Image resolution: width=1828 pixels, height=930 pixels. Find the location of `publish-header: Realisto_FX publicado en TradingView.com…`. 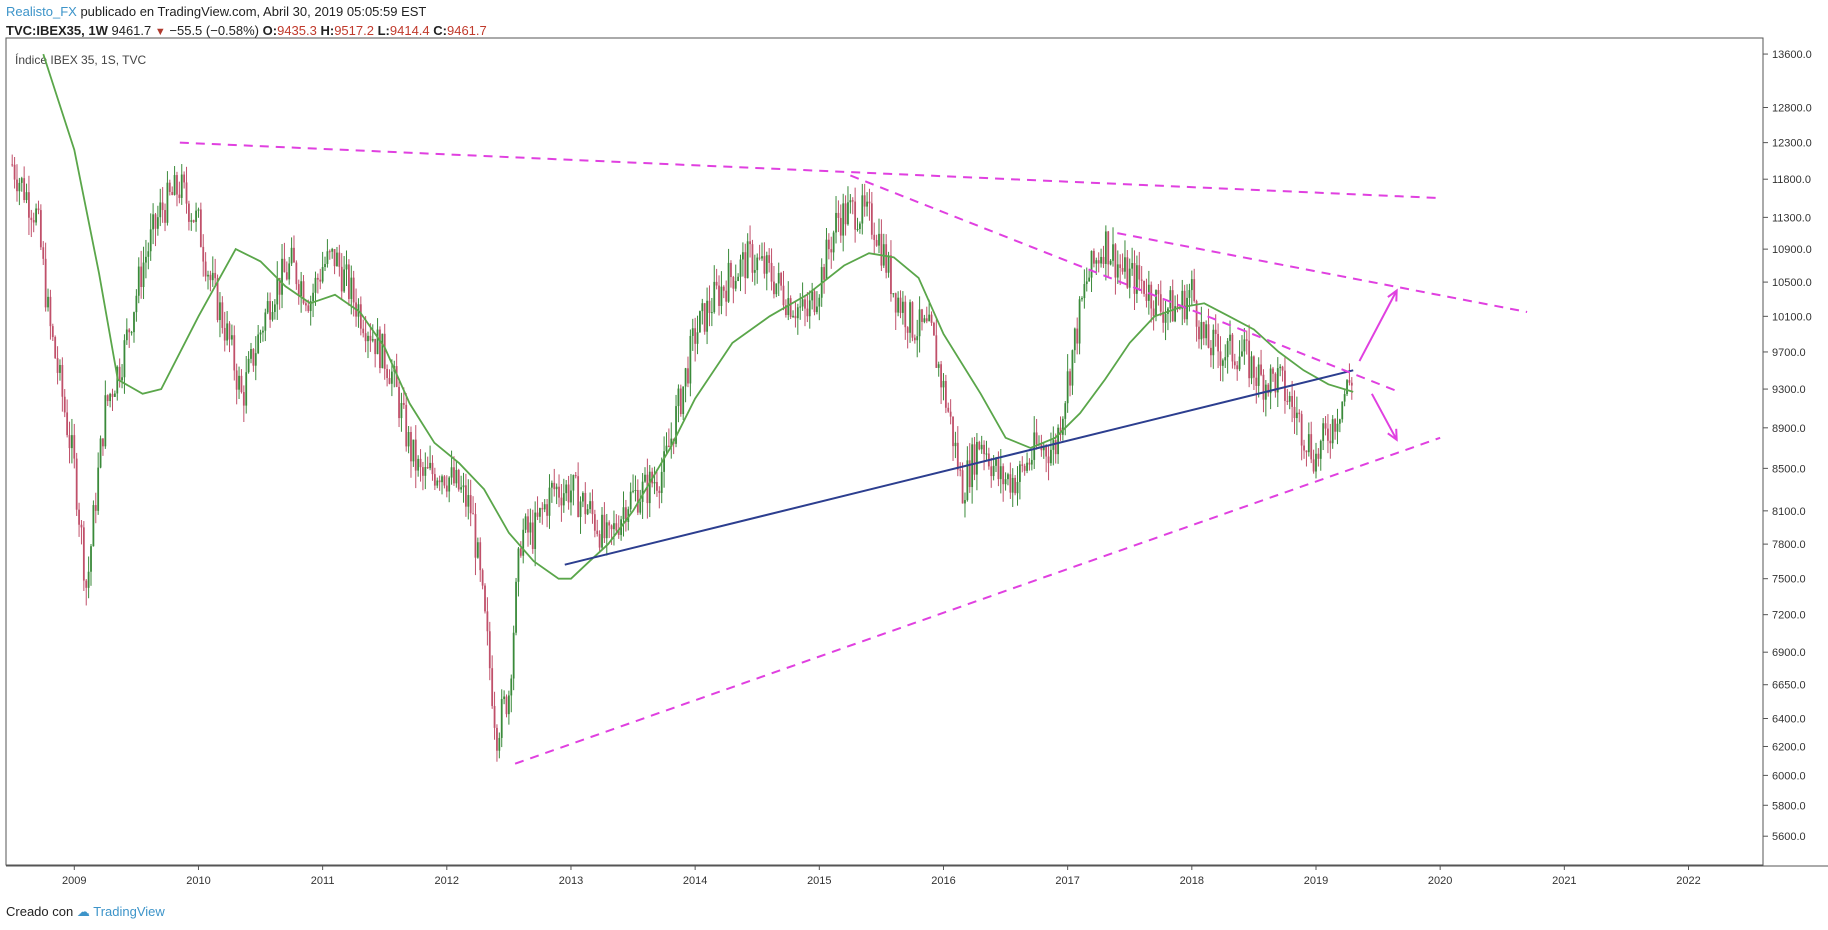

publish-header: Realisto_FX publicado en TradingView.com… is located at coordinates (216, 12).